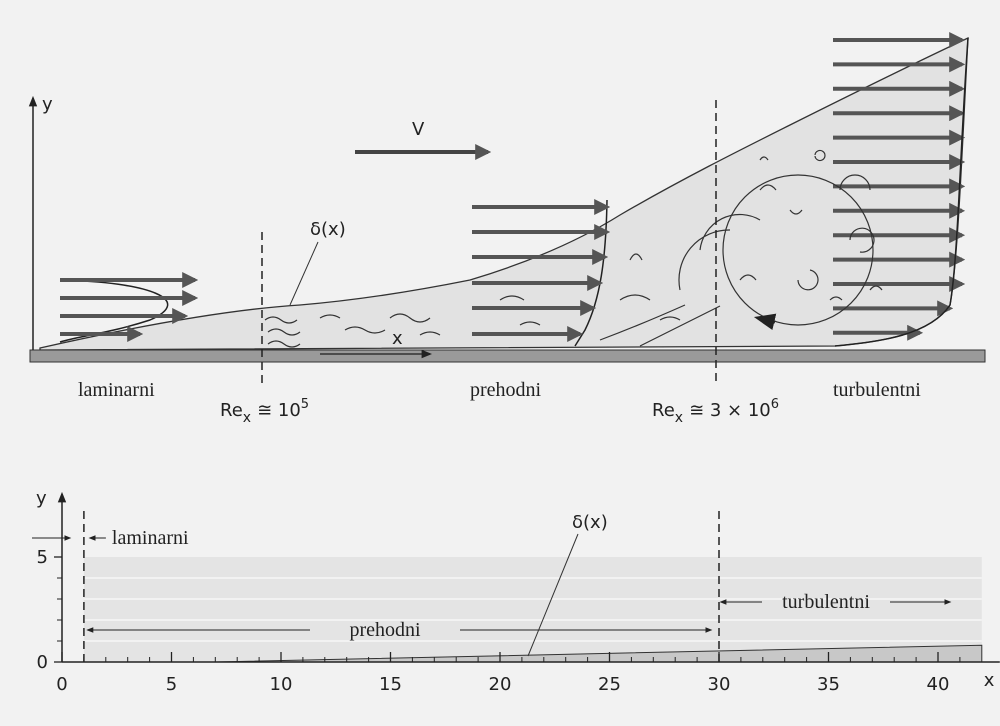 The height and width of the screenshot is (726, 1000). I want to click on re-text: ≅ 10, so click(279, 410).